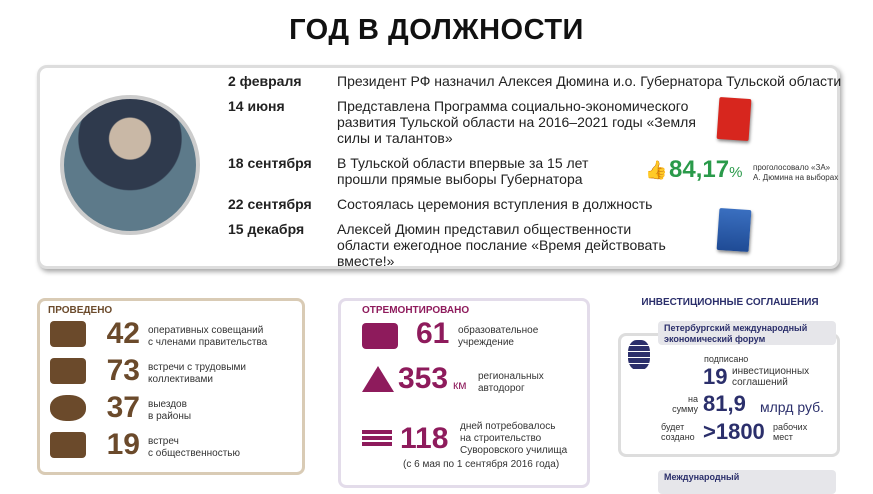 Image resolution: width=873 pixels, height=494 pixels. What do you see at coordinates (197, 367) in the screenshot?
I see `held-text: встречи с трудовыми` at bounding box center [197, 367].